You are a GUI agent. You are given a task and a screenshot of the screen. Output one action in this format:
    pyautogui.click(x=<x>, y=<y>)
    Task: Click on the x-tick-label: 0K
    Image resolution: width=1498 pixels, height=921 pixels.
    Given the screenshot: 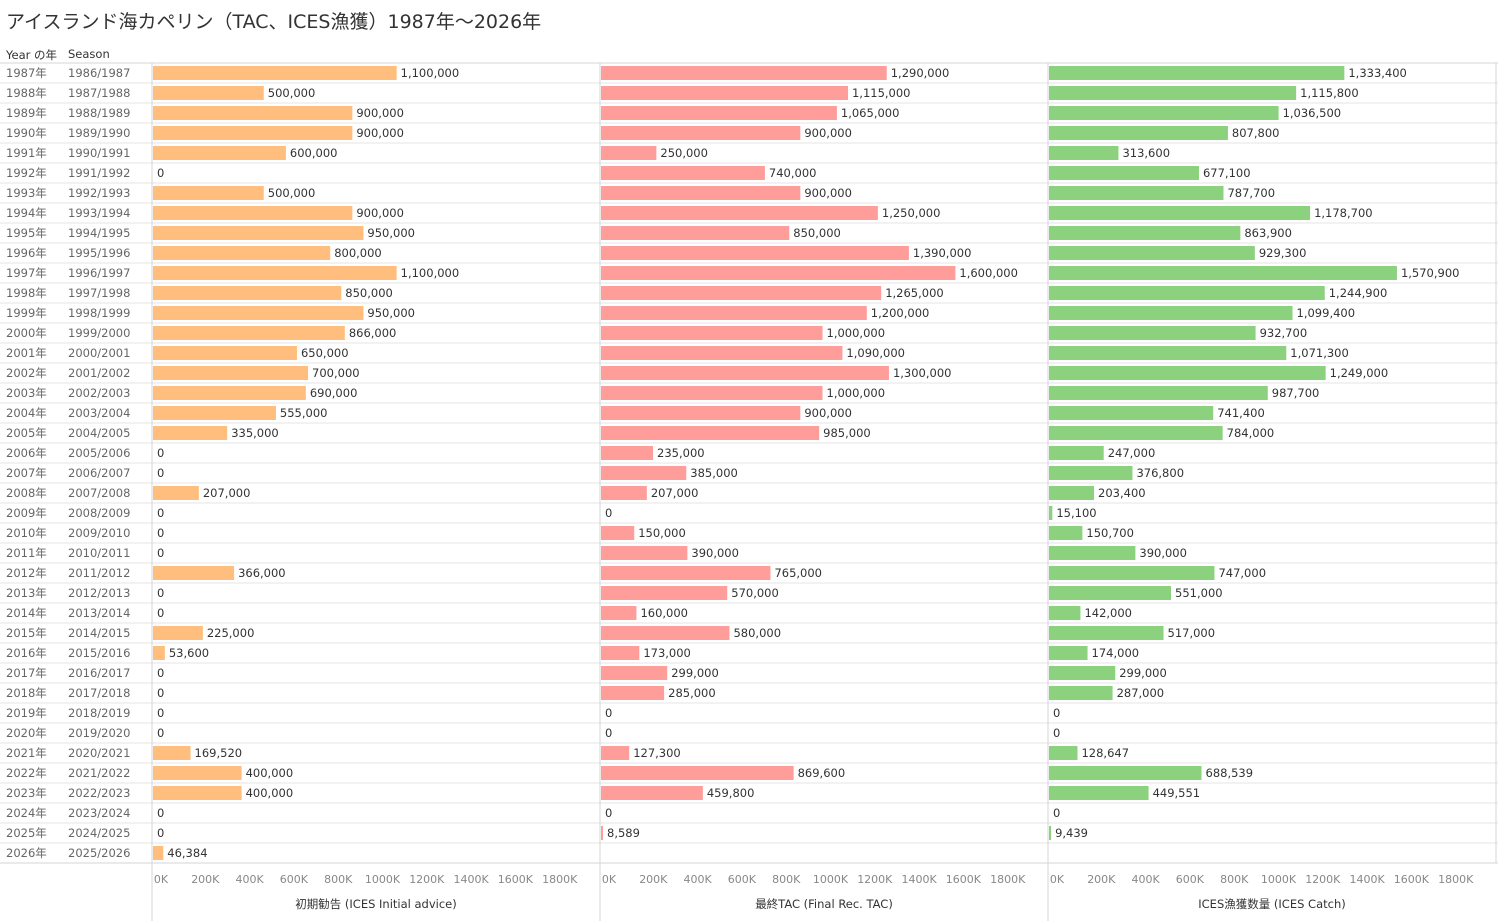 What is the action you would take?
    pyautogui.click(x=609, y=879)
    